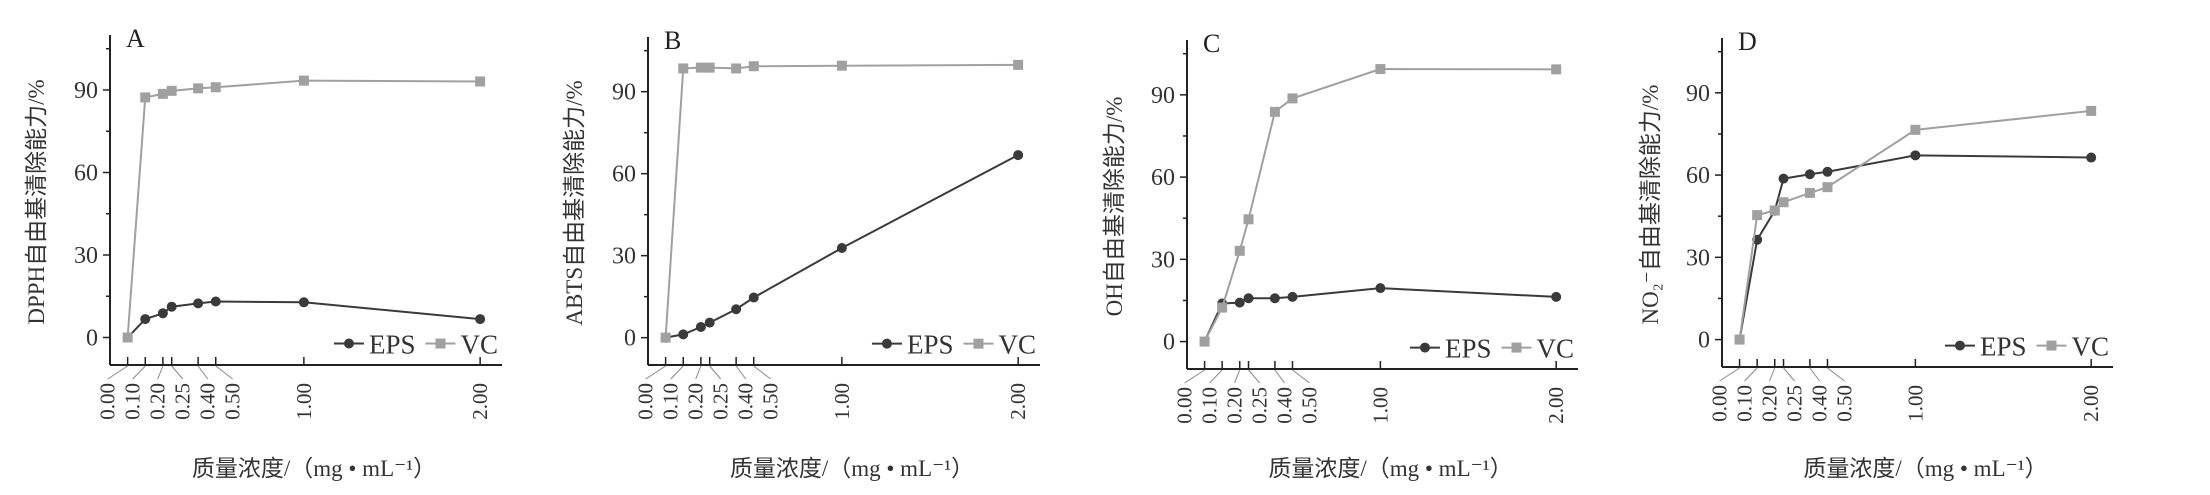 This screenshot has height=495, width=2210. Describe the element at coordinates (135, 38) in the screenshot. I see `panel-letter: A` at that location.